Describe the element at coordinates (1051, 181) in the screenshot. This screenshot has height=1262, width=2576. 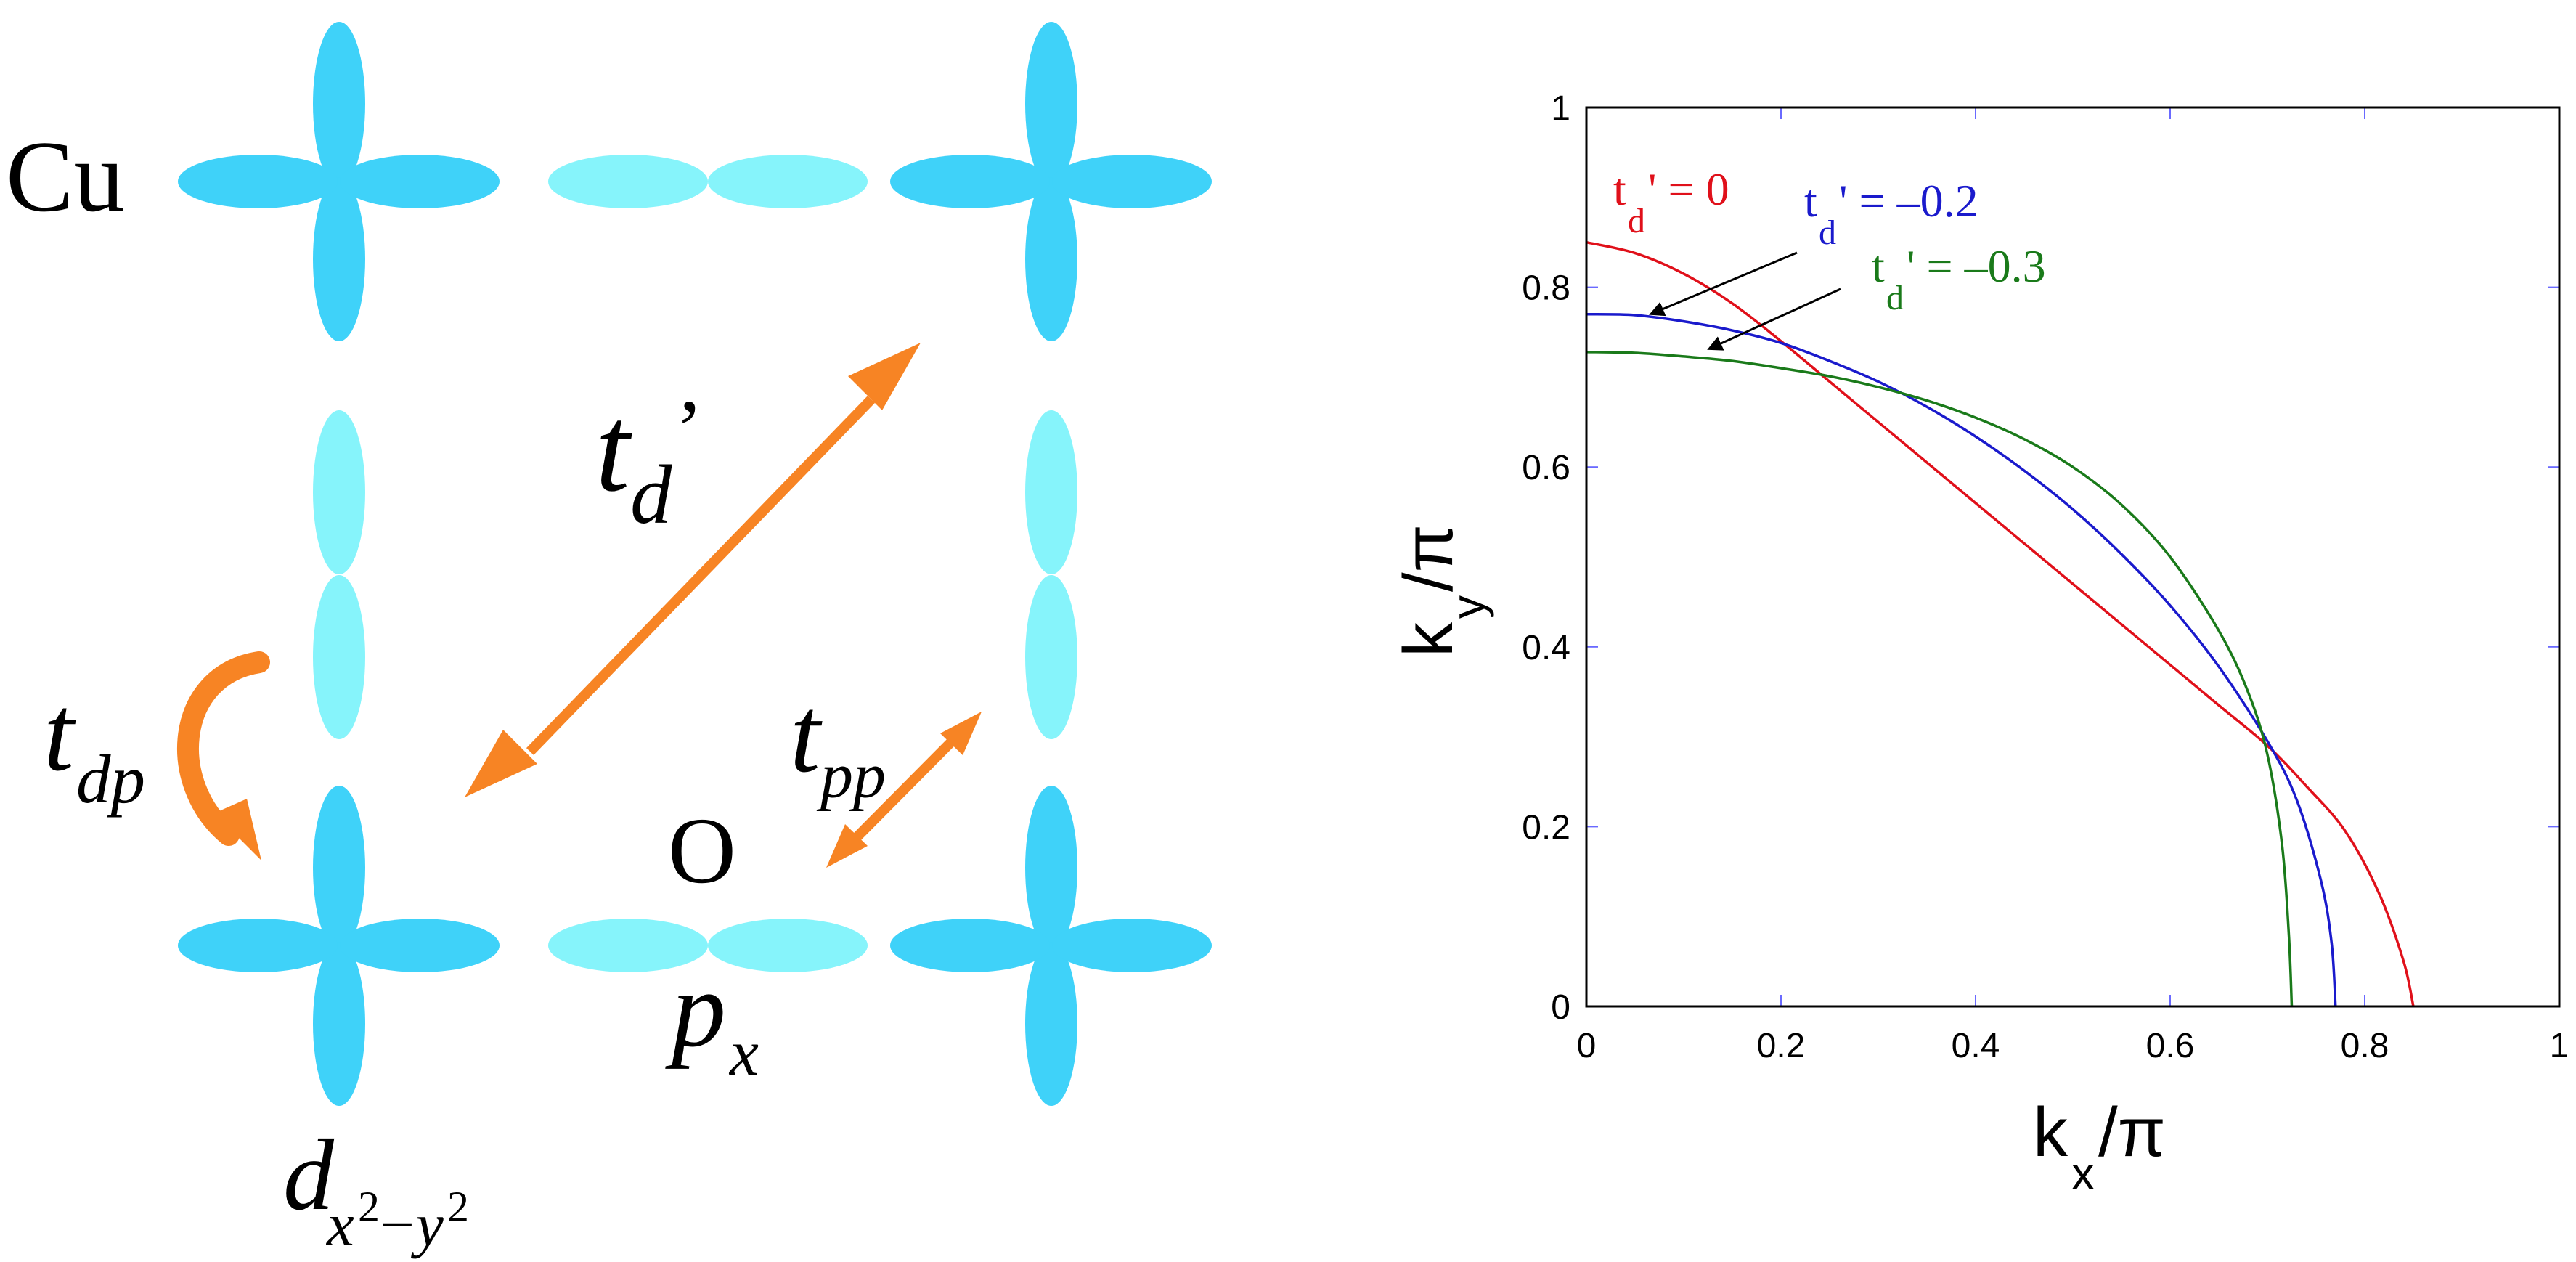
I see `cu-orbital-top-right` at that location.